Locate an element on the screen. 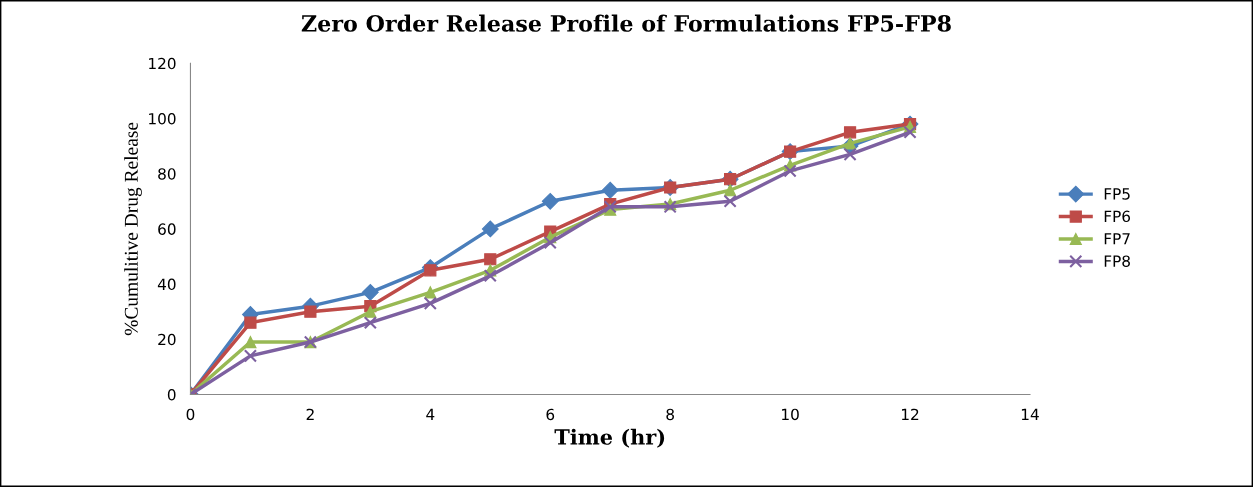 The image size is (1253, 487). x-axis-title: Time (hr) is located at coordinates (609, 438).